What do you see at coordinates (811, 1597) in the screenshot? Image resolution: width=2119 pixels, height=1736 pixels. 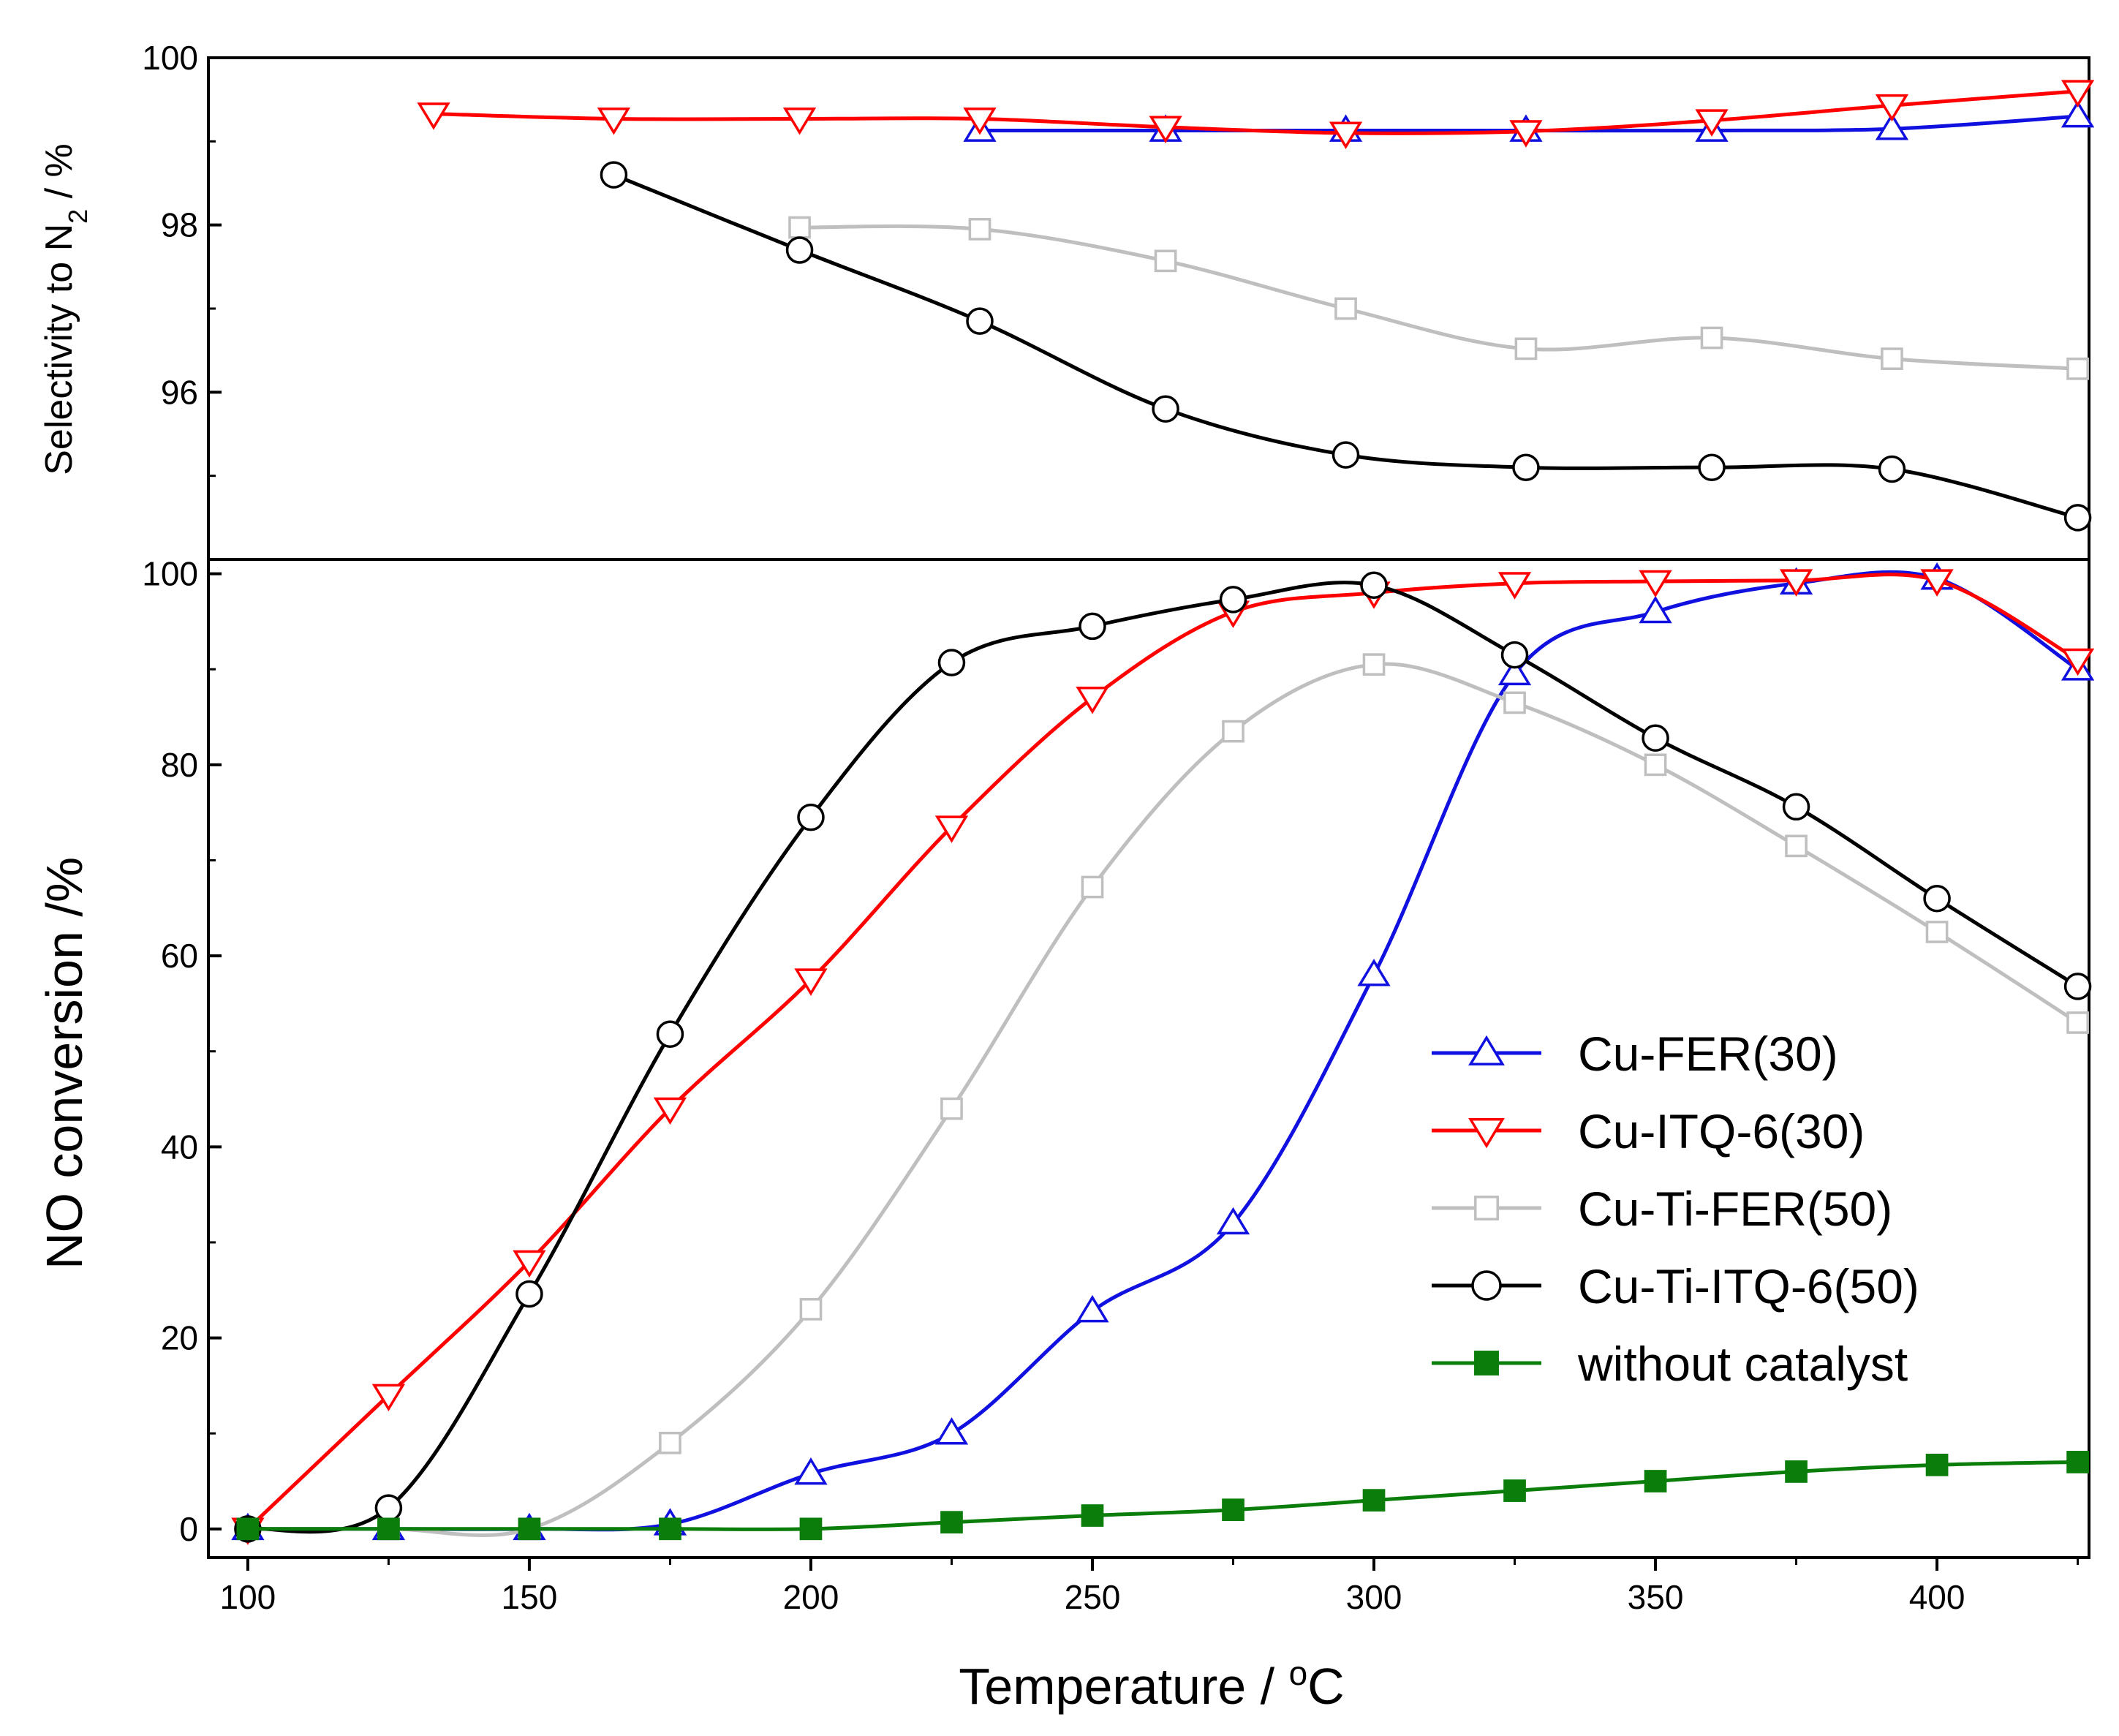 I see `xtick-label: 200` at bounding box center [811, 1597].